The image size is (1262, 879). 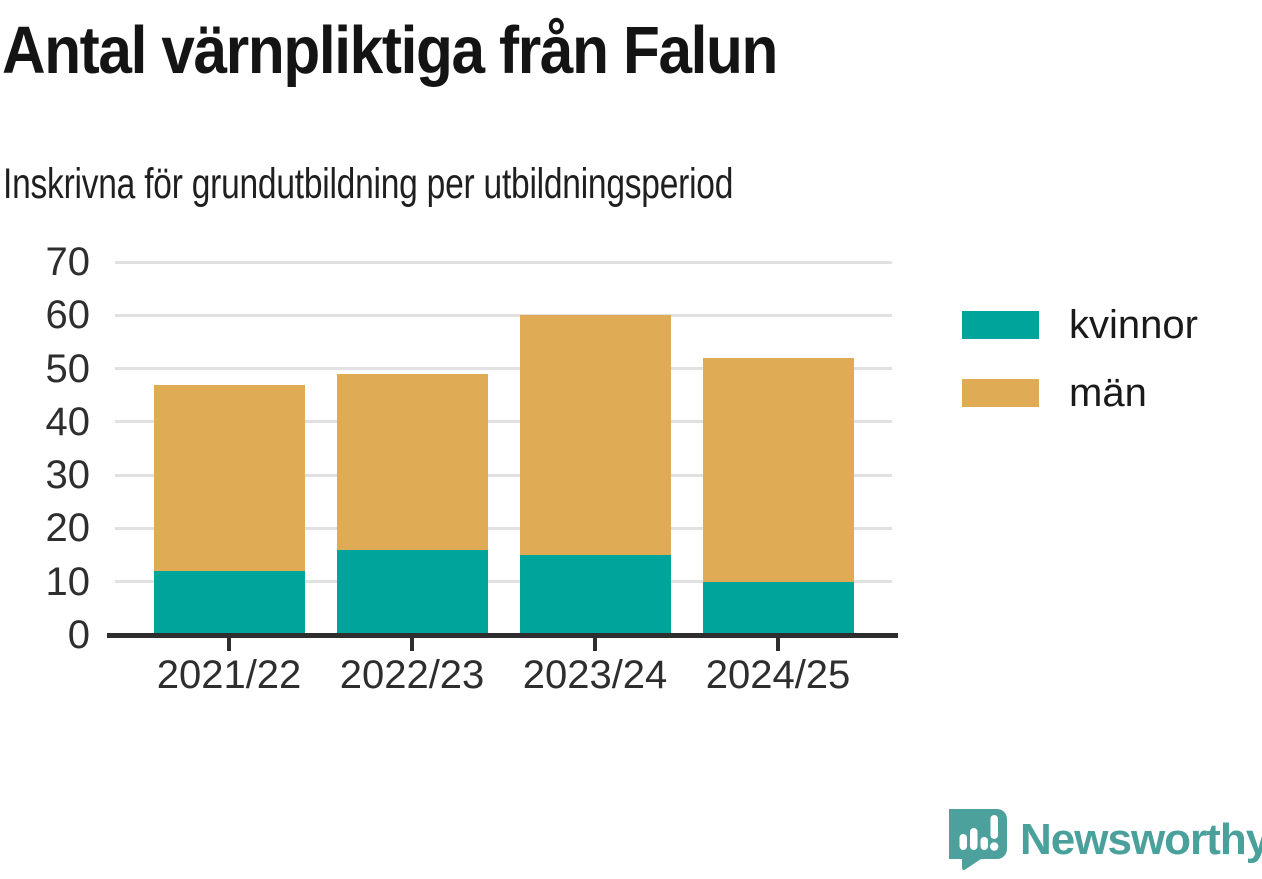 What do you see at coordinates (595, 435) in the screenshot?
I see `bar-segment-män-2023/24` at bounding box center [595, 435].